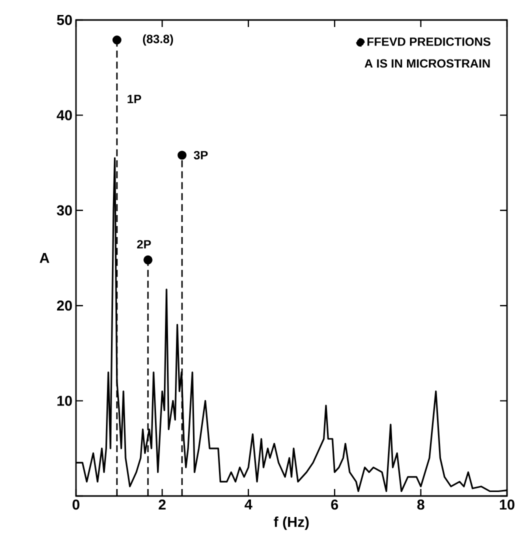  What do you see at coordinates (64, 210) in the screenshot?
I see `y-tick-label: 30` at bounding box center [64, 210].